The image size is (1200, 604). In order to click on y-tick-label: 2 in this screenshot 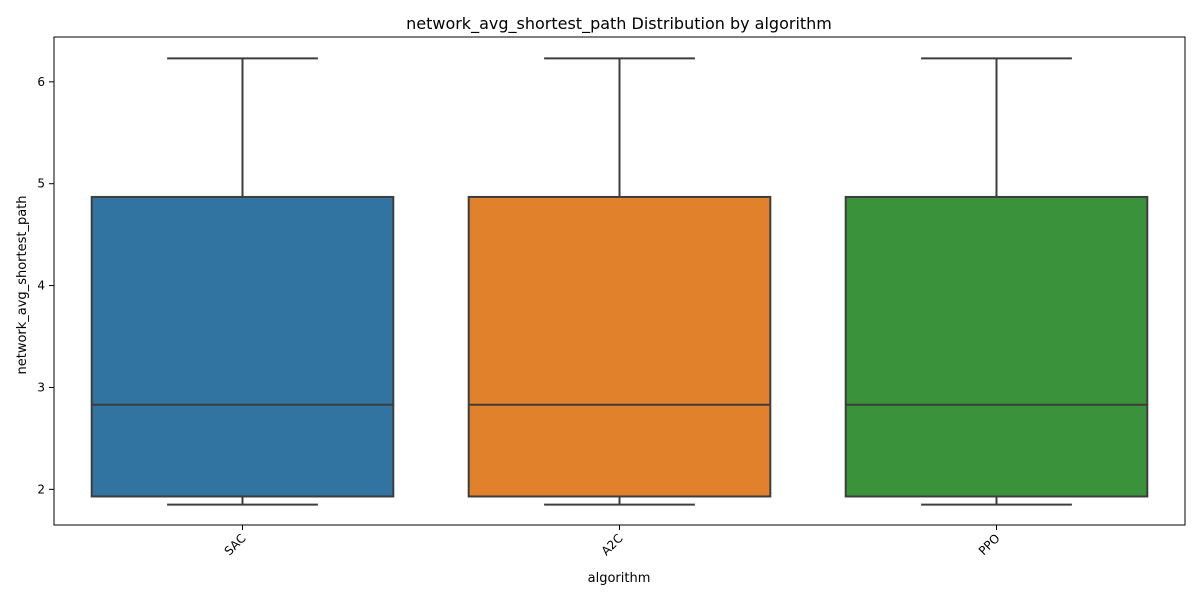, I will do `click(41, 489)`.